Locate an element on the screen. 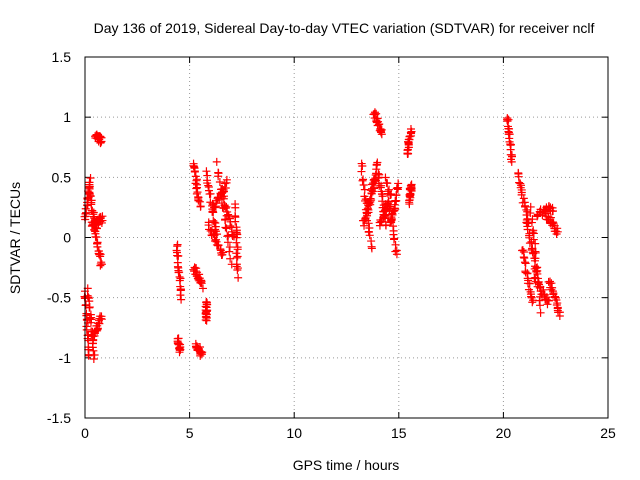 The width and height of the screenshot is (640, 480). y-tick-label: 1 is located at coordinates (67, 117).